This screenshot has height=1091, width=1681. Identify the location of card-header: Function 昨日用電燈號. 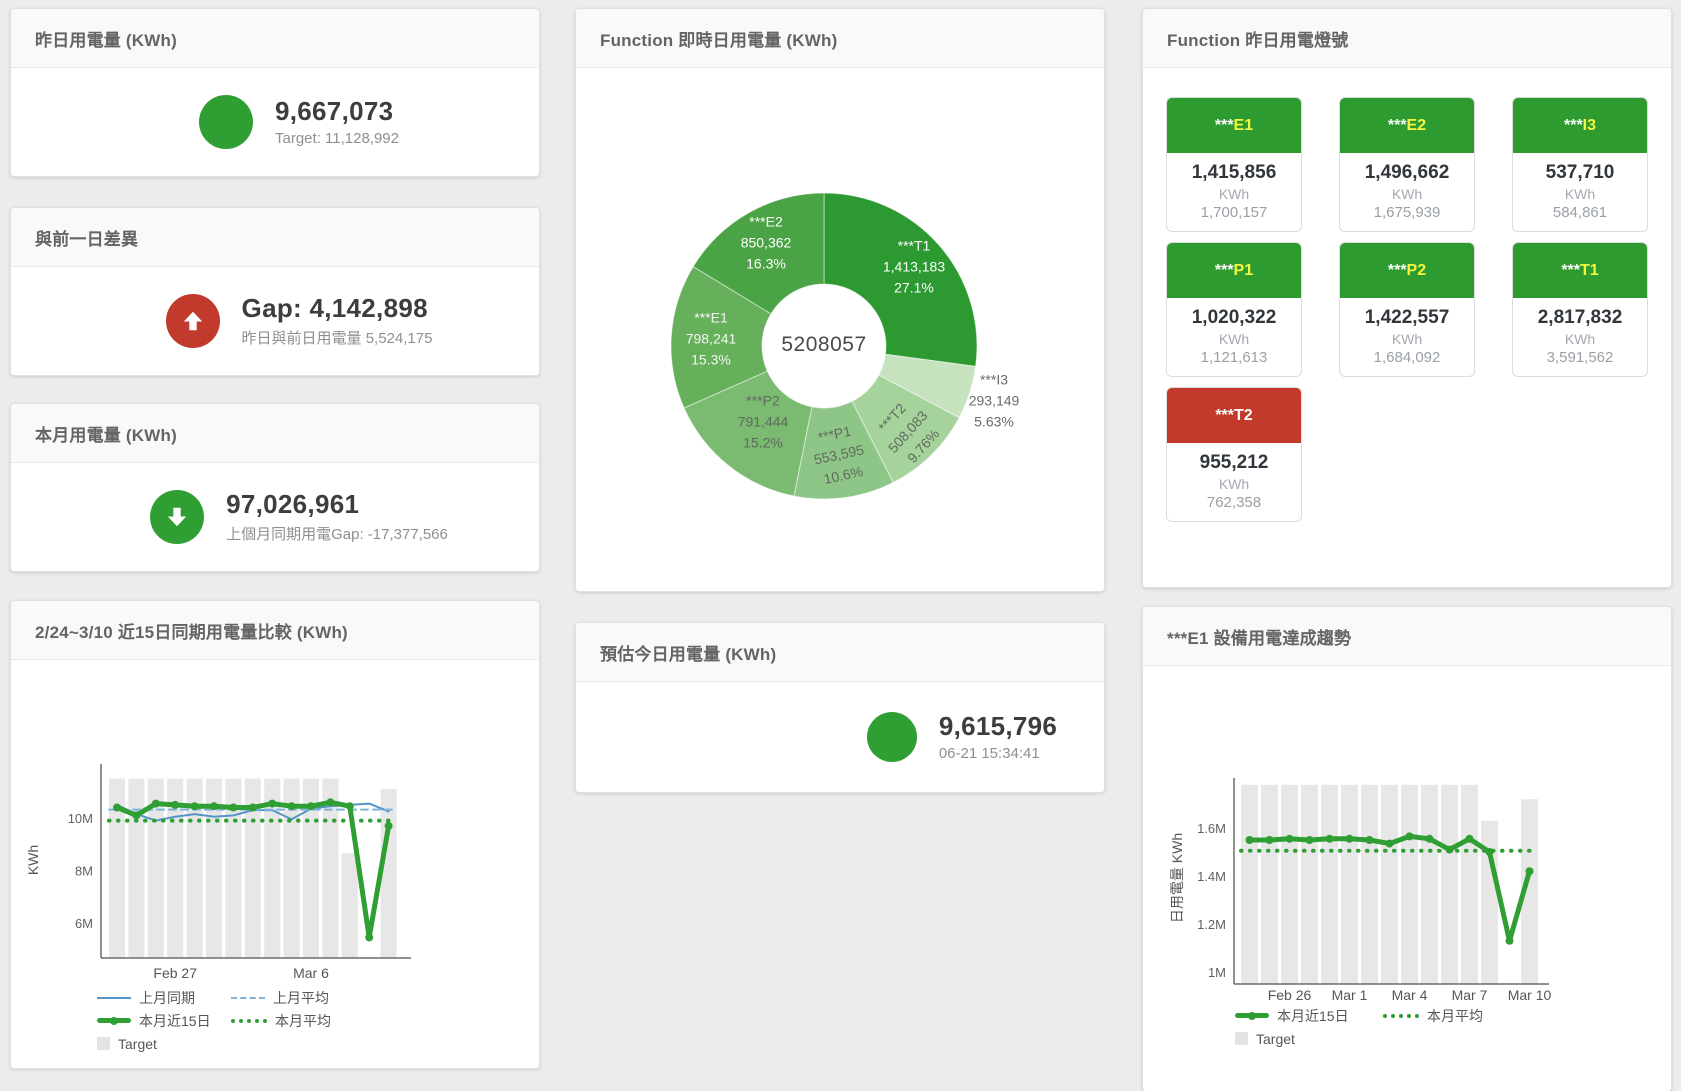
(1407, 38).